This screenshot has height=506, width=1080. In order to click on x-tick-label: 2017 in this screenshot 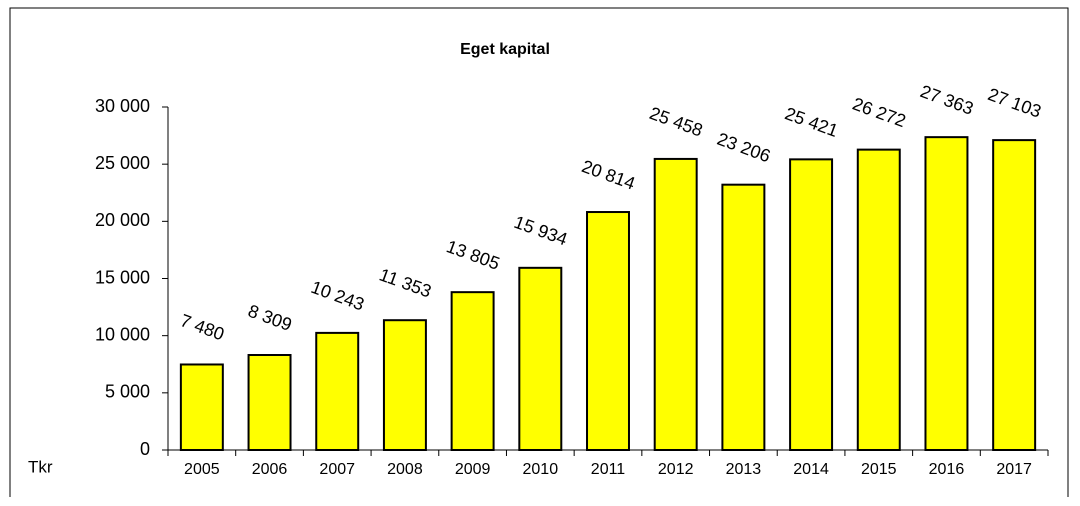, I will do `click(1014, 469)`.